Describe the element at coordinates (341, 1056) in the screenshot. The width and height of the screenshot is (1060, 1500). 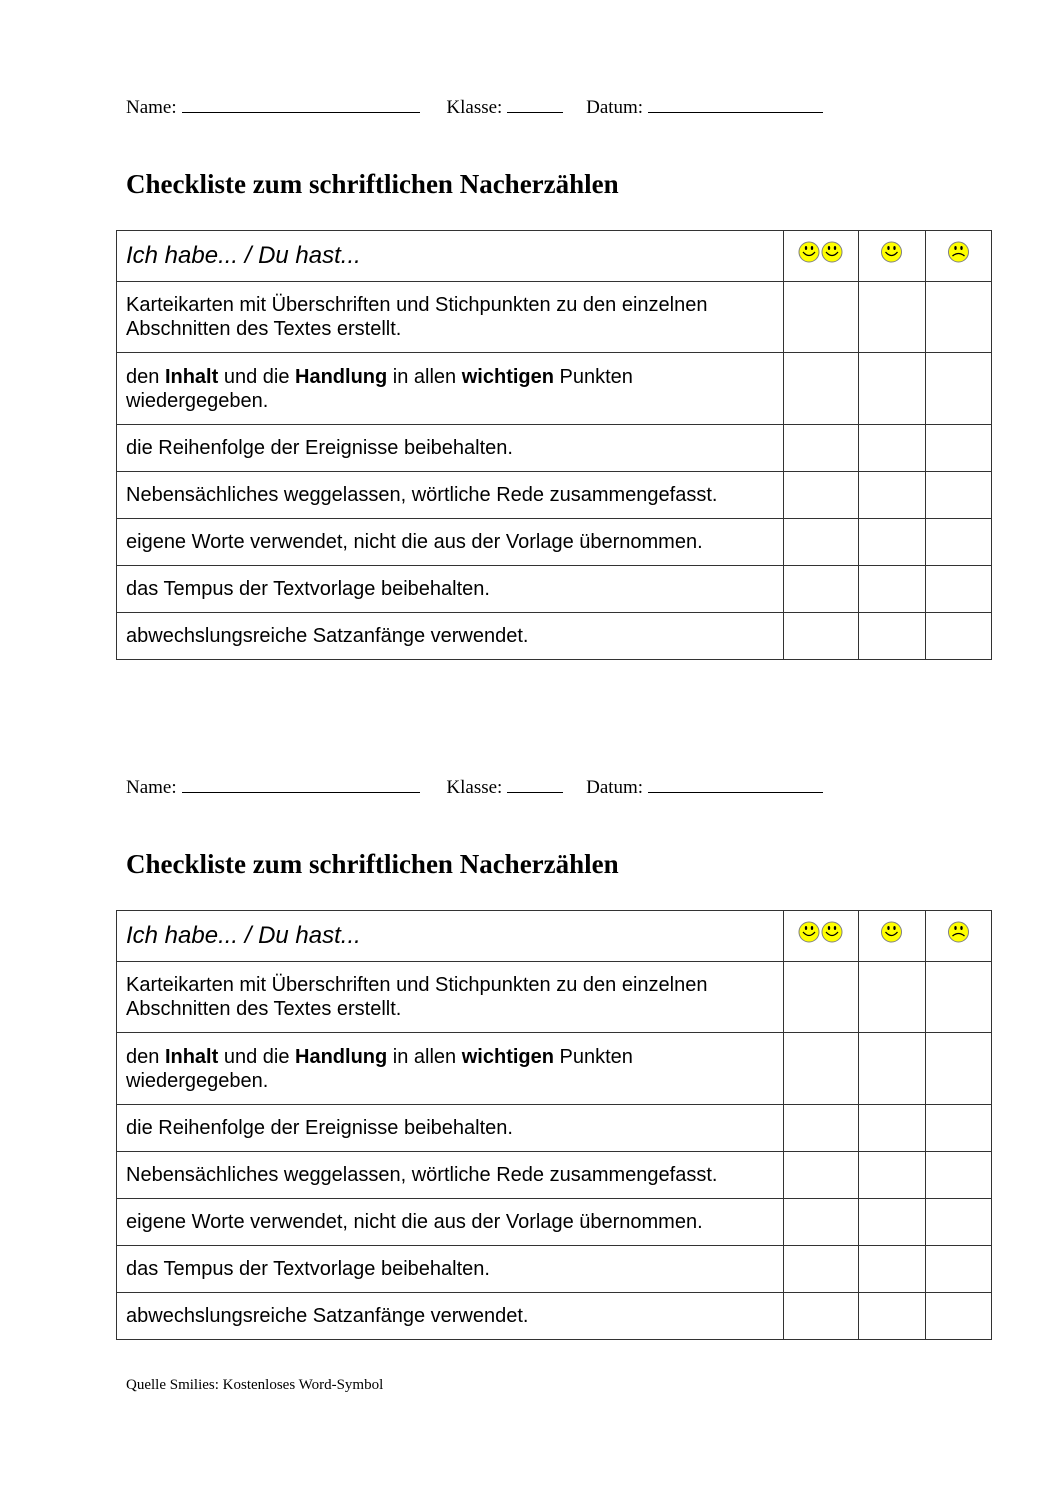
I see `bold-text: Handlung` at that location.